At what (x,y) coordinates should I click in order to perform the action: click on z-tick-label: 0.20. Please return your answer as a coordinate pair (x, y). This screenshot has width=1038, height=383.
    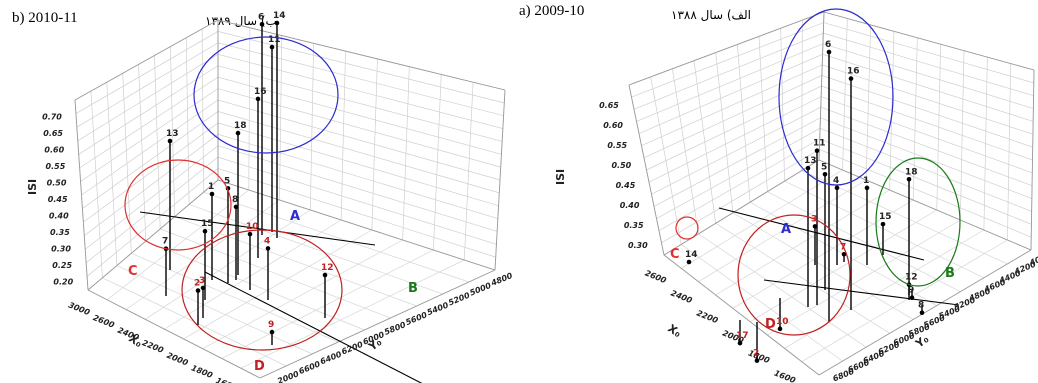
    Looking at the image, I should click on (63, 282).